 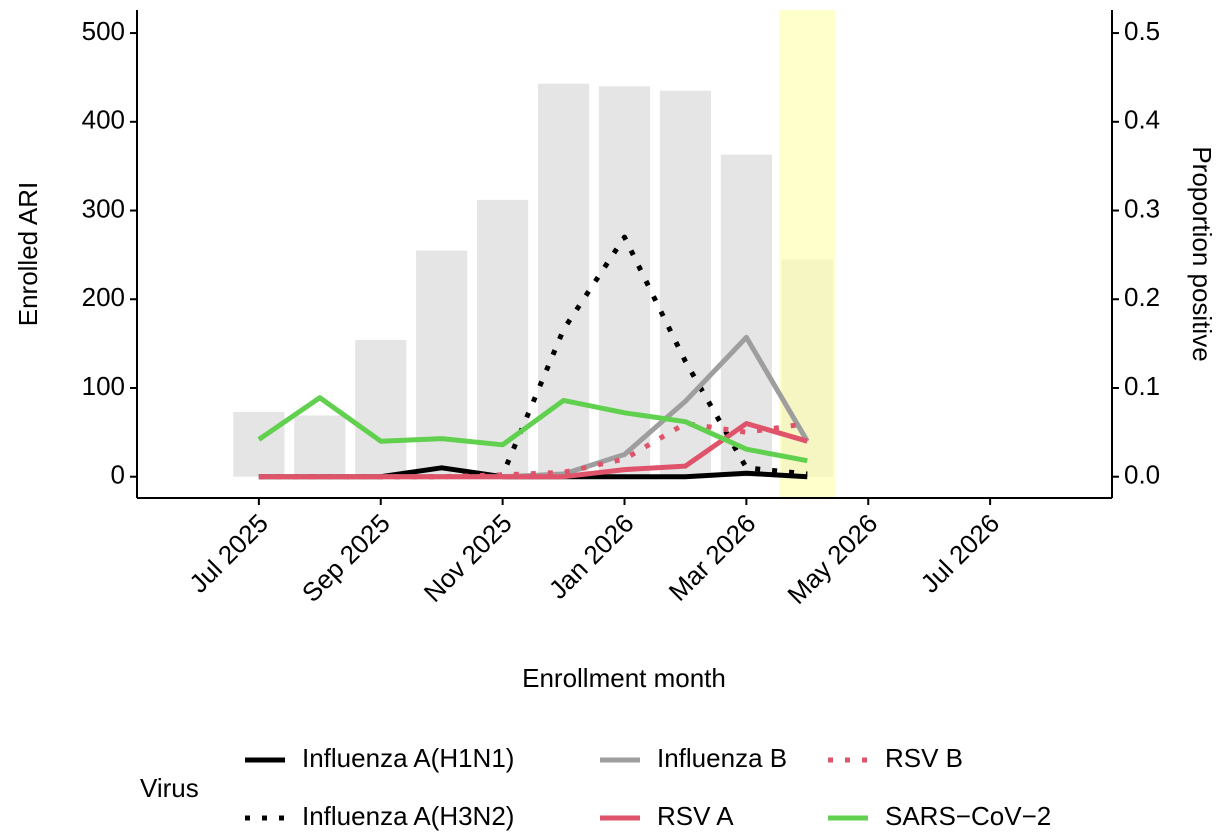 I want to click on x-tick-label: May 2026, so click(x=832, y=559).